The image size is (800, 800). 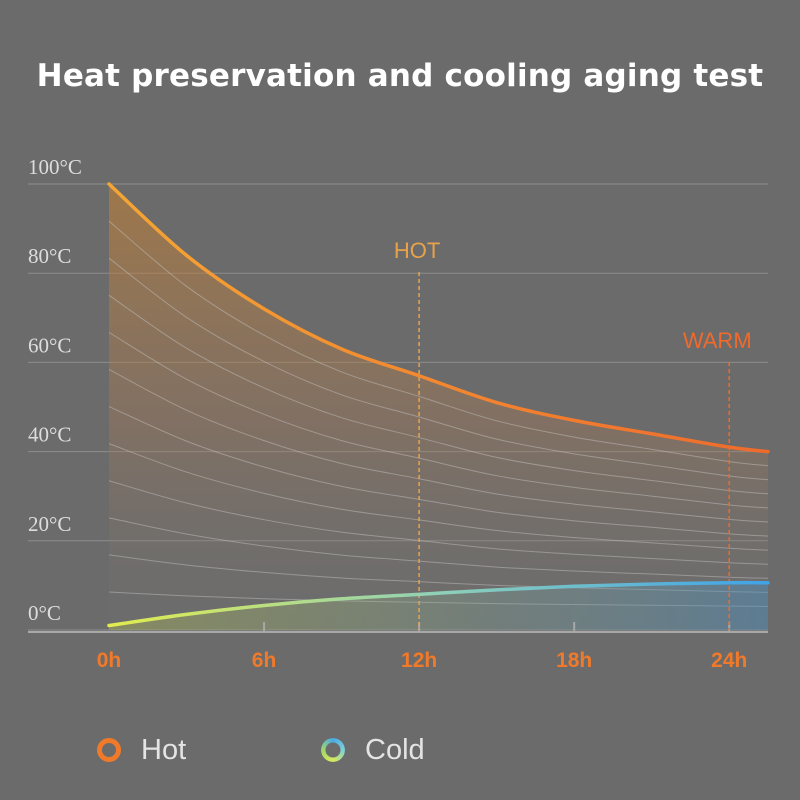 I want to click on x-tick-label: 0h, so click(x=109, y=660).